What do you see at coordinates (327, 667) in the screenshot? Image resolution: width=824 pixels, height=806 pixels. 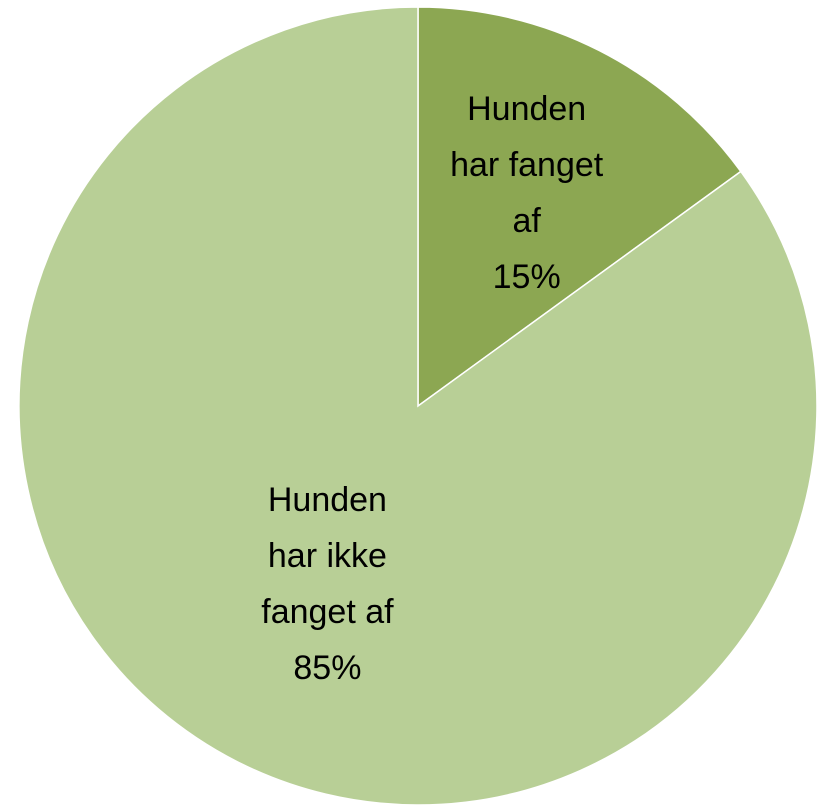 I see `slice-value-label: 85%` at bounding box center [327, 667].